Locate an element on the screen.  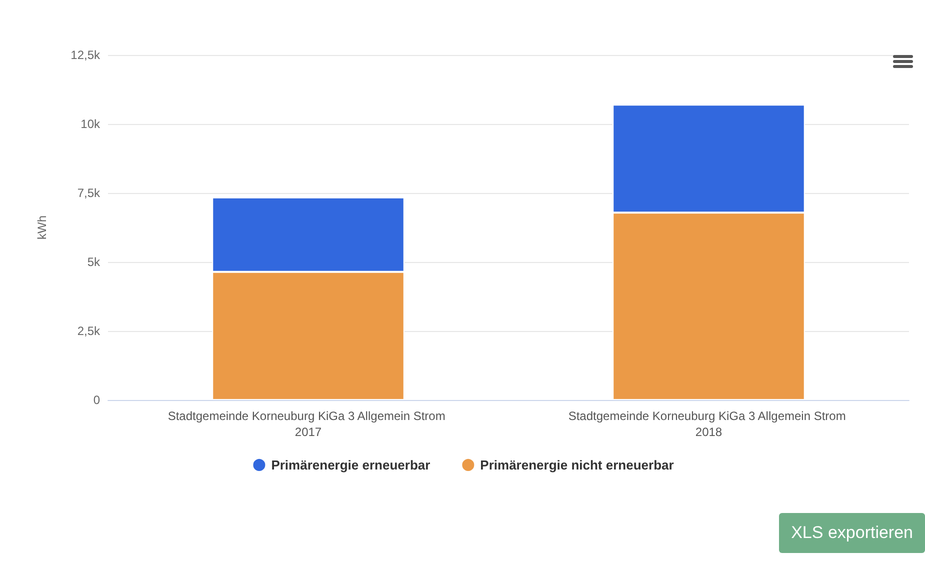
x-tick-label: Stadtgemeinde Korneuburg KiGa 3 Allgemein Strom 2018 is located at coordinates (709, 424).